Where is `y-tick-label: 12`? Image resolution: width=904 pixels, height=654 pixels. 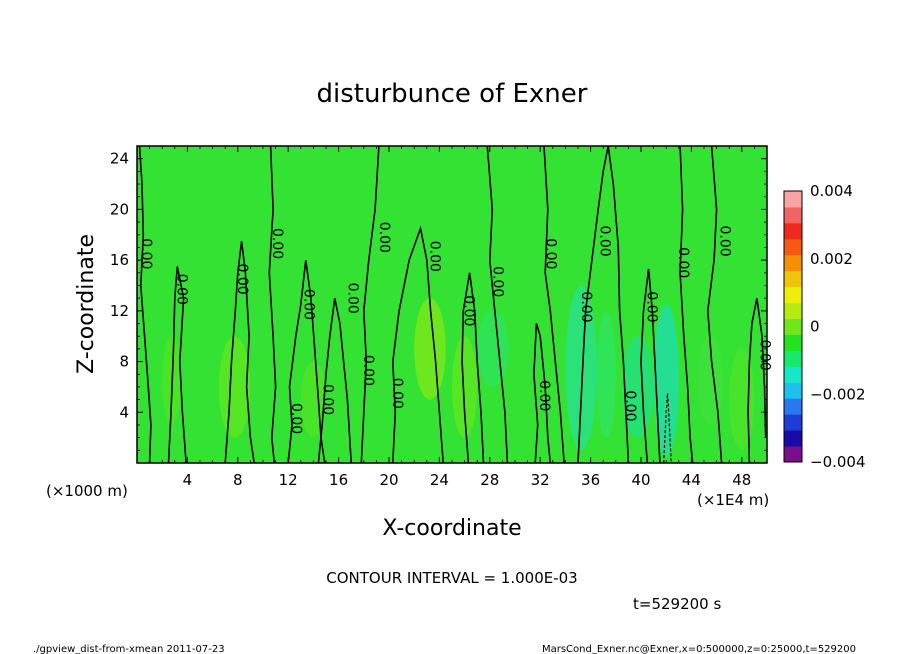
y-tick-label: 12 is located at coordinates (119, 311).